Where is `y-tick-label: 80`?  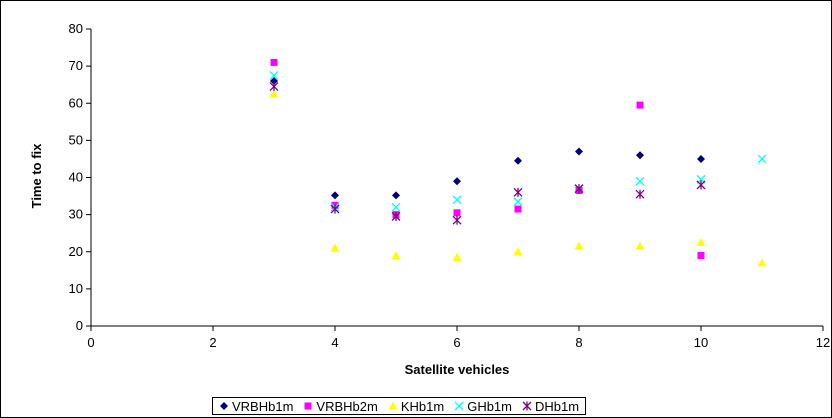 y-tick-label: 80 is located at coordinates (76, 28).